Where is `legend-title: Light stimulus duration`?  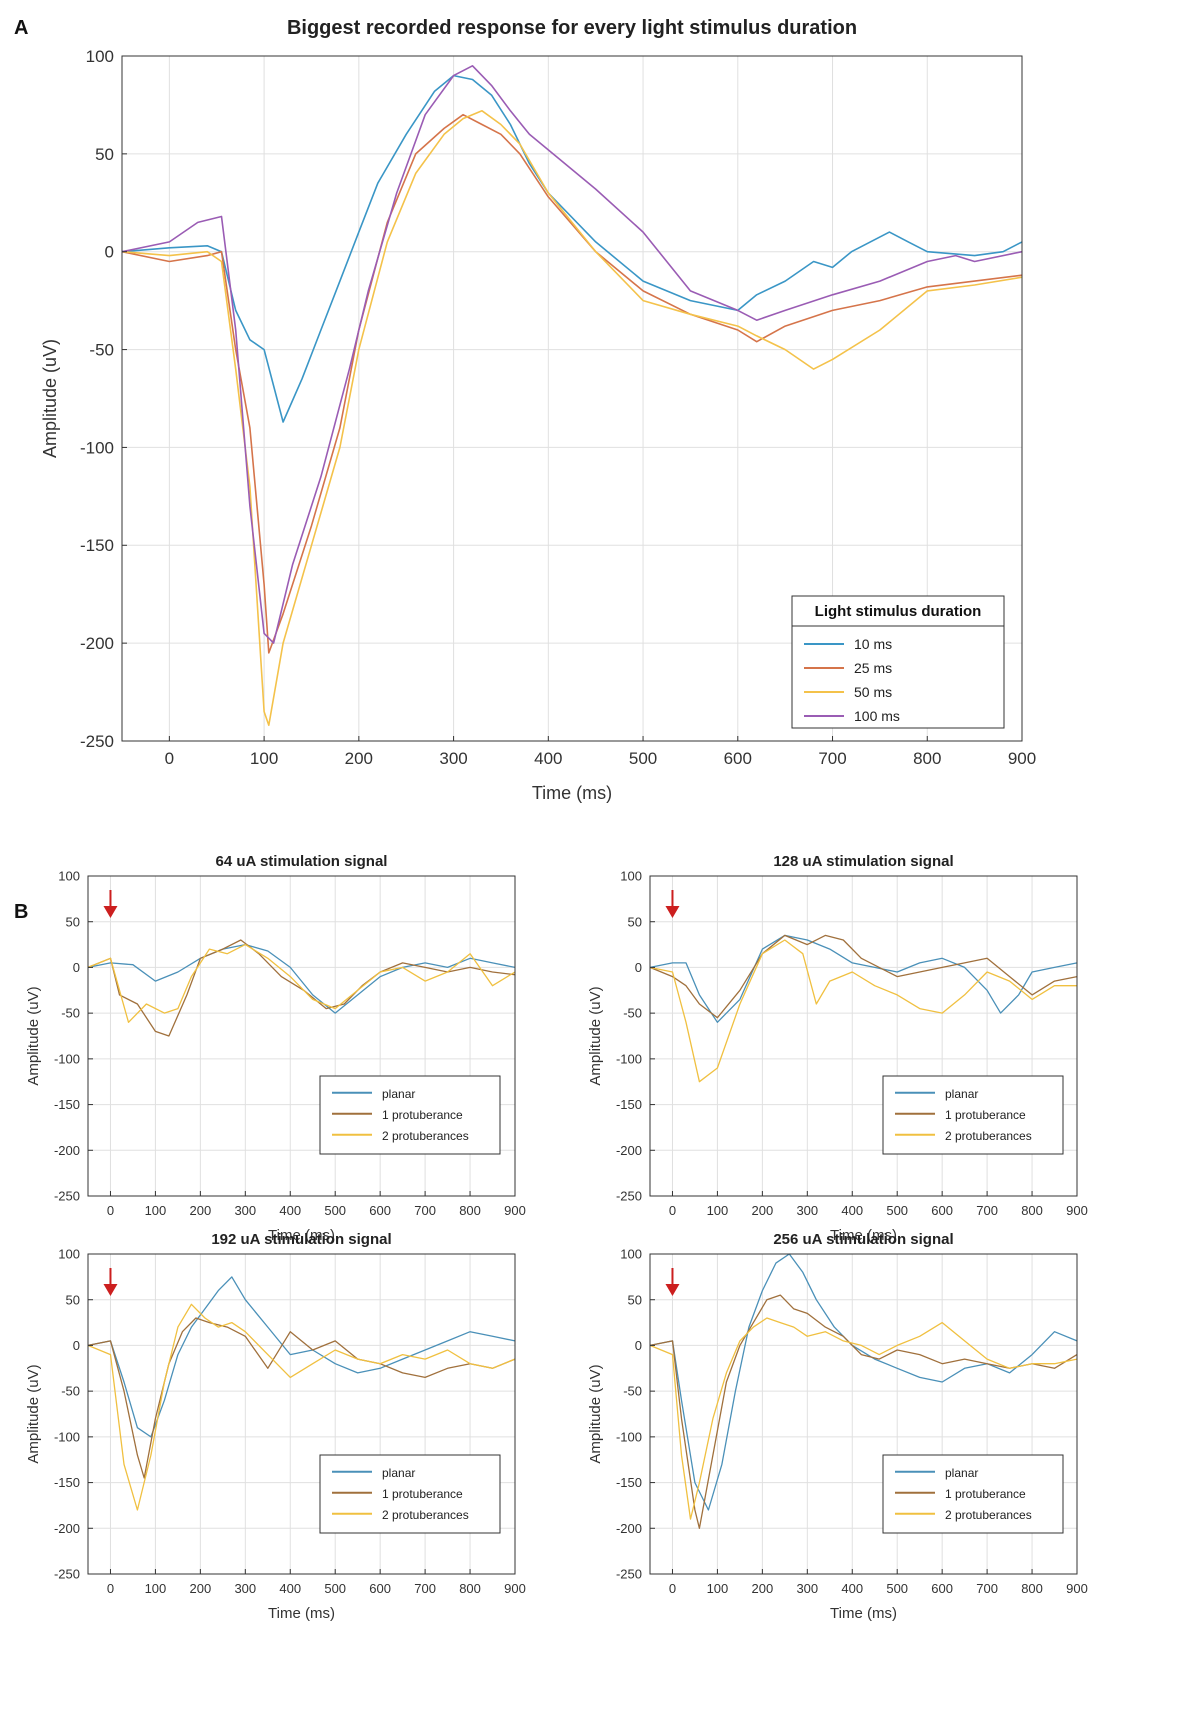
legend-title: Light stimulus duration is located at coordinates (898, 611).